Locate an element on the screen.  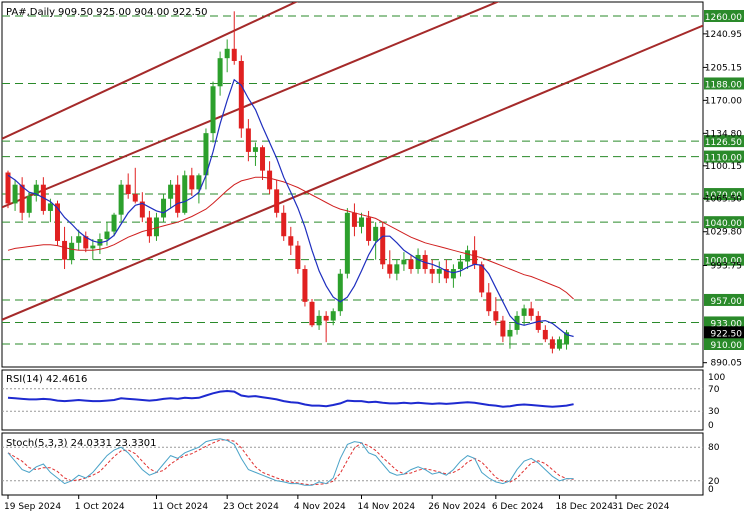
price-tick-label: 1100.15 is located at coordinates (723, 167).